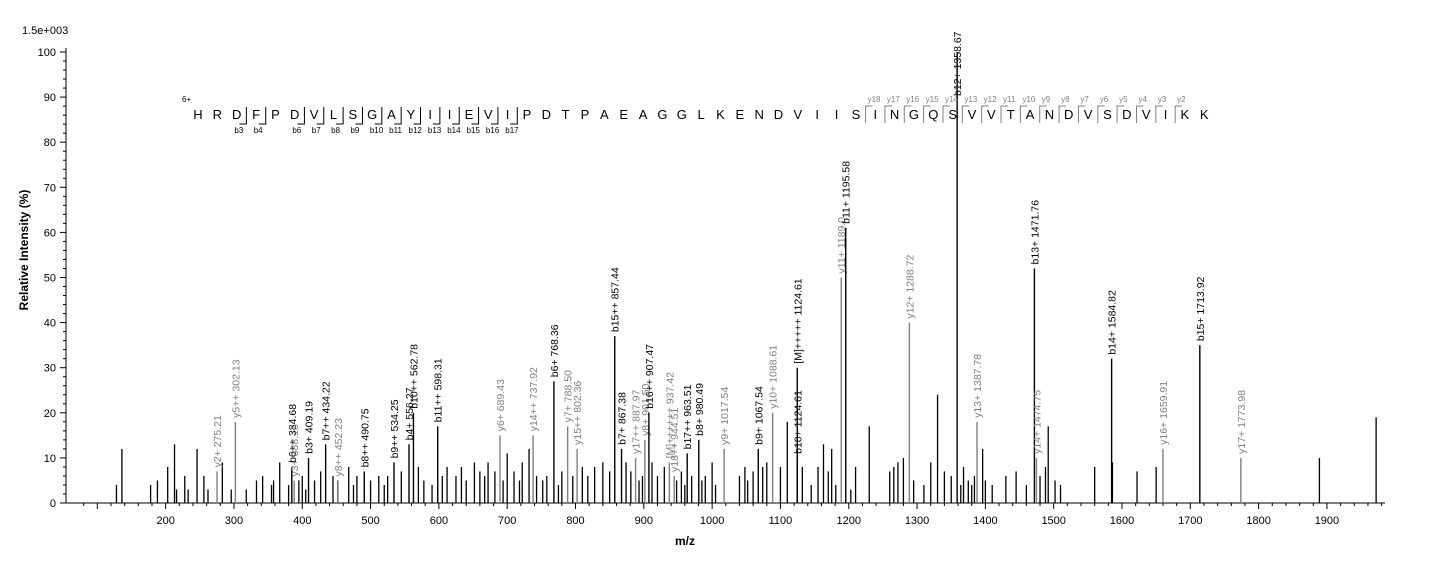 The height and width of the screenshot is (562, 1436). I want to click on peak-data-label: y17++ 887.97, so click(637, 422).